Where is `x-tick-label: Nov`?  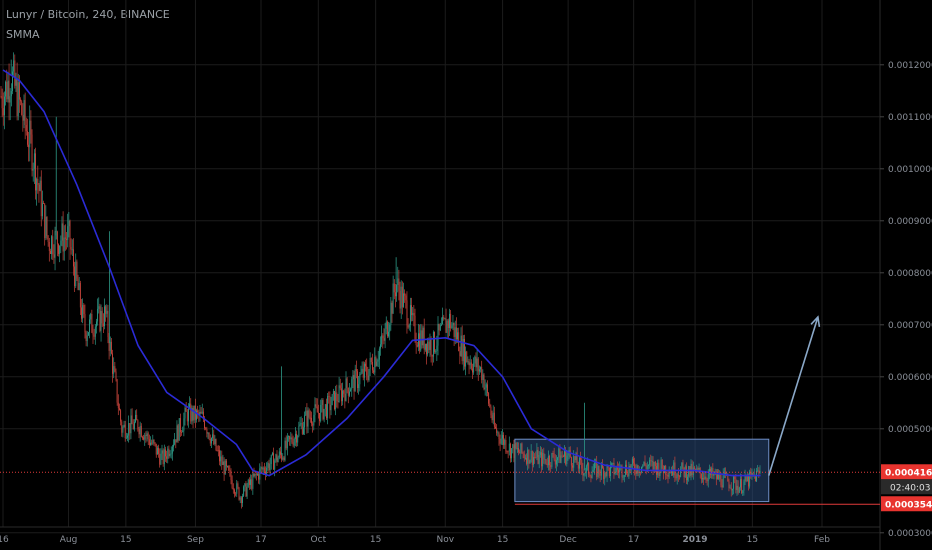 x-tick-label: Nov is located at coordinates (445, 540).